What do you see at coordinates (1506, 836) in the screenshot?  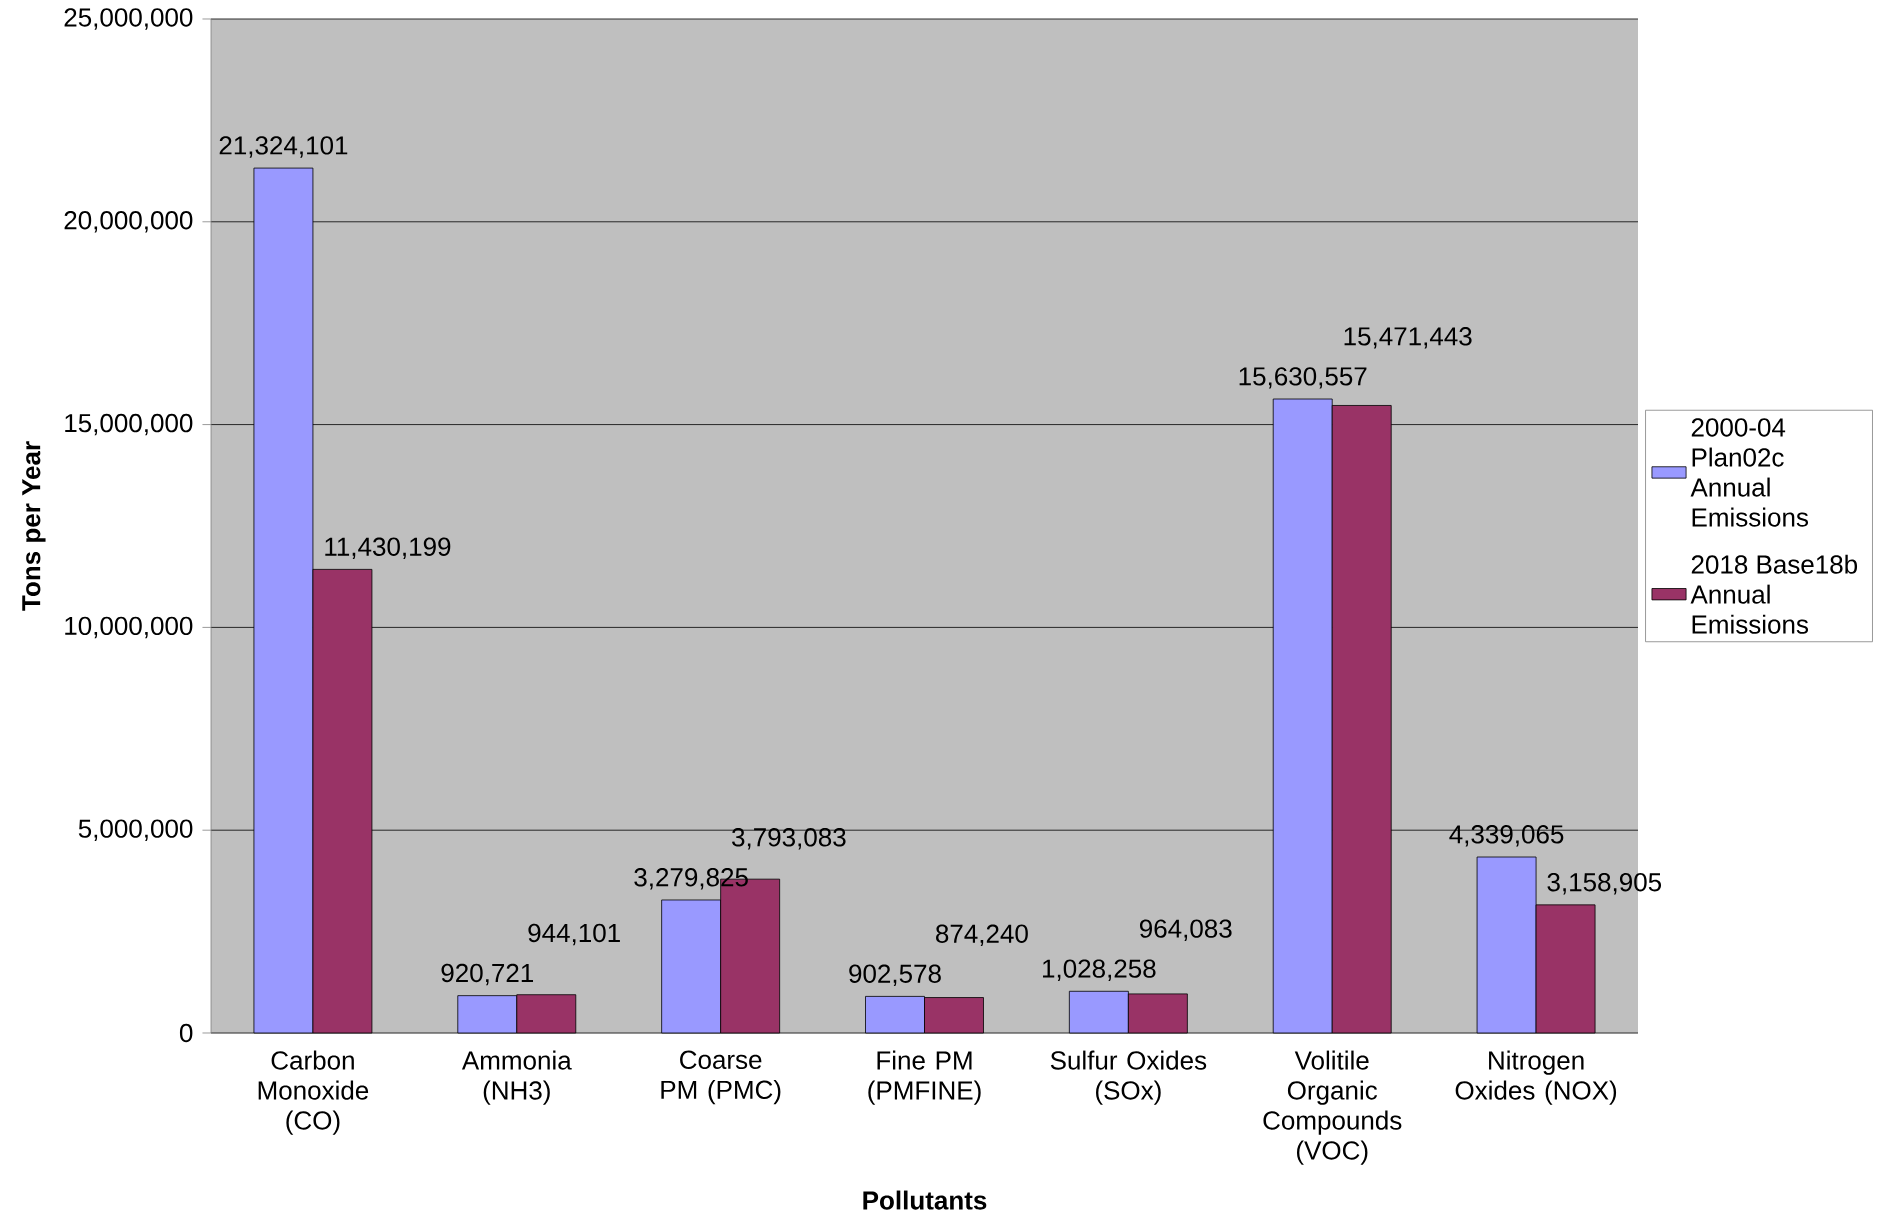 I see `data-label: 4,339,065` at bounding box center [1506, 836].